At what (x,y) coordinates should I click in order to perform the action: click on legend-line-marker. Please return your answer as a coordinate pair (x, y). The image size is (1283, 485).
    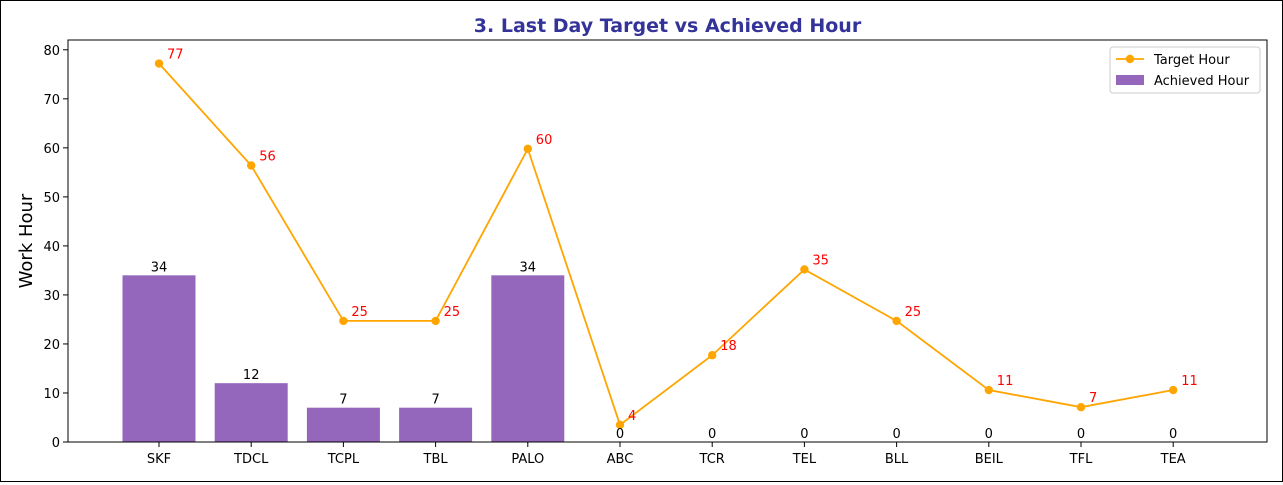
    Looking at the image, I should click on (1130, 59).